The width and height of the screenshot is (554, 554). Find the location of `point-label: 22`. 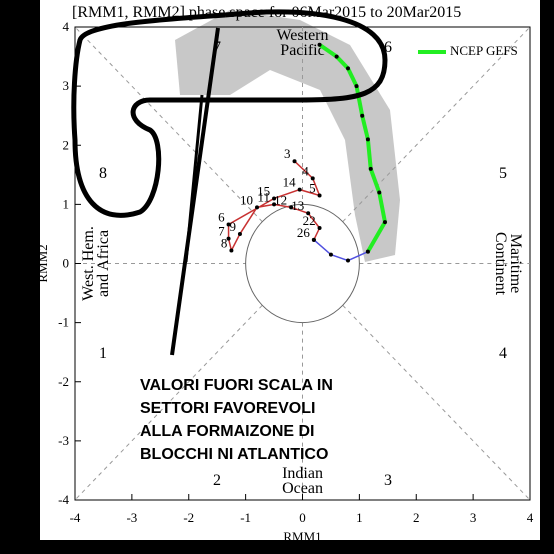

point-label: 22 is located at coordinates (309, 220).